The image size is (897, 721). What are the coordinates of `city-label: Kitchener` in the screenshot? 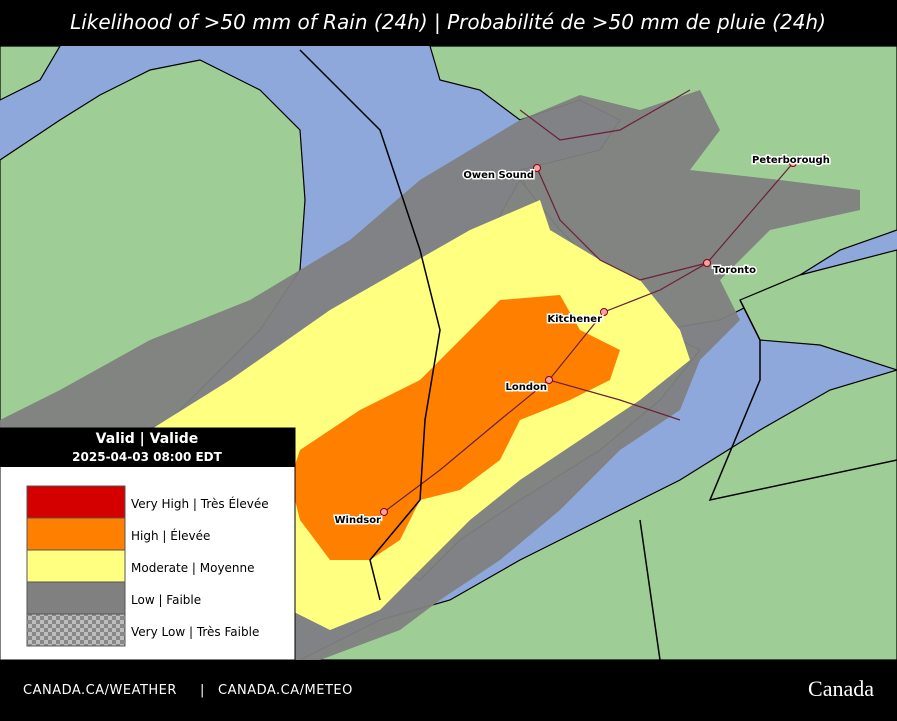 It's located at (574, 319).